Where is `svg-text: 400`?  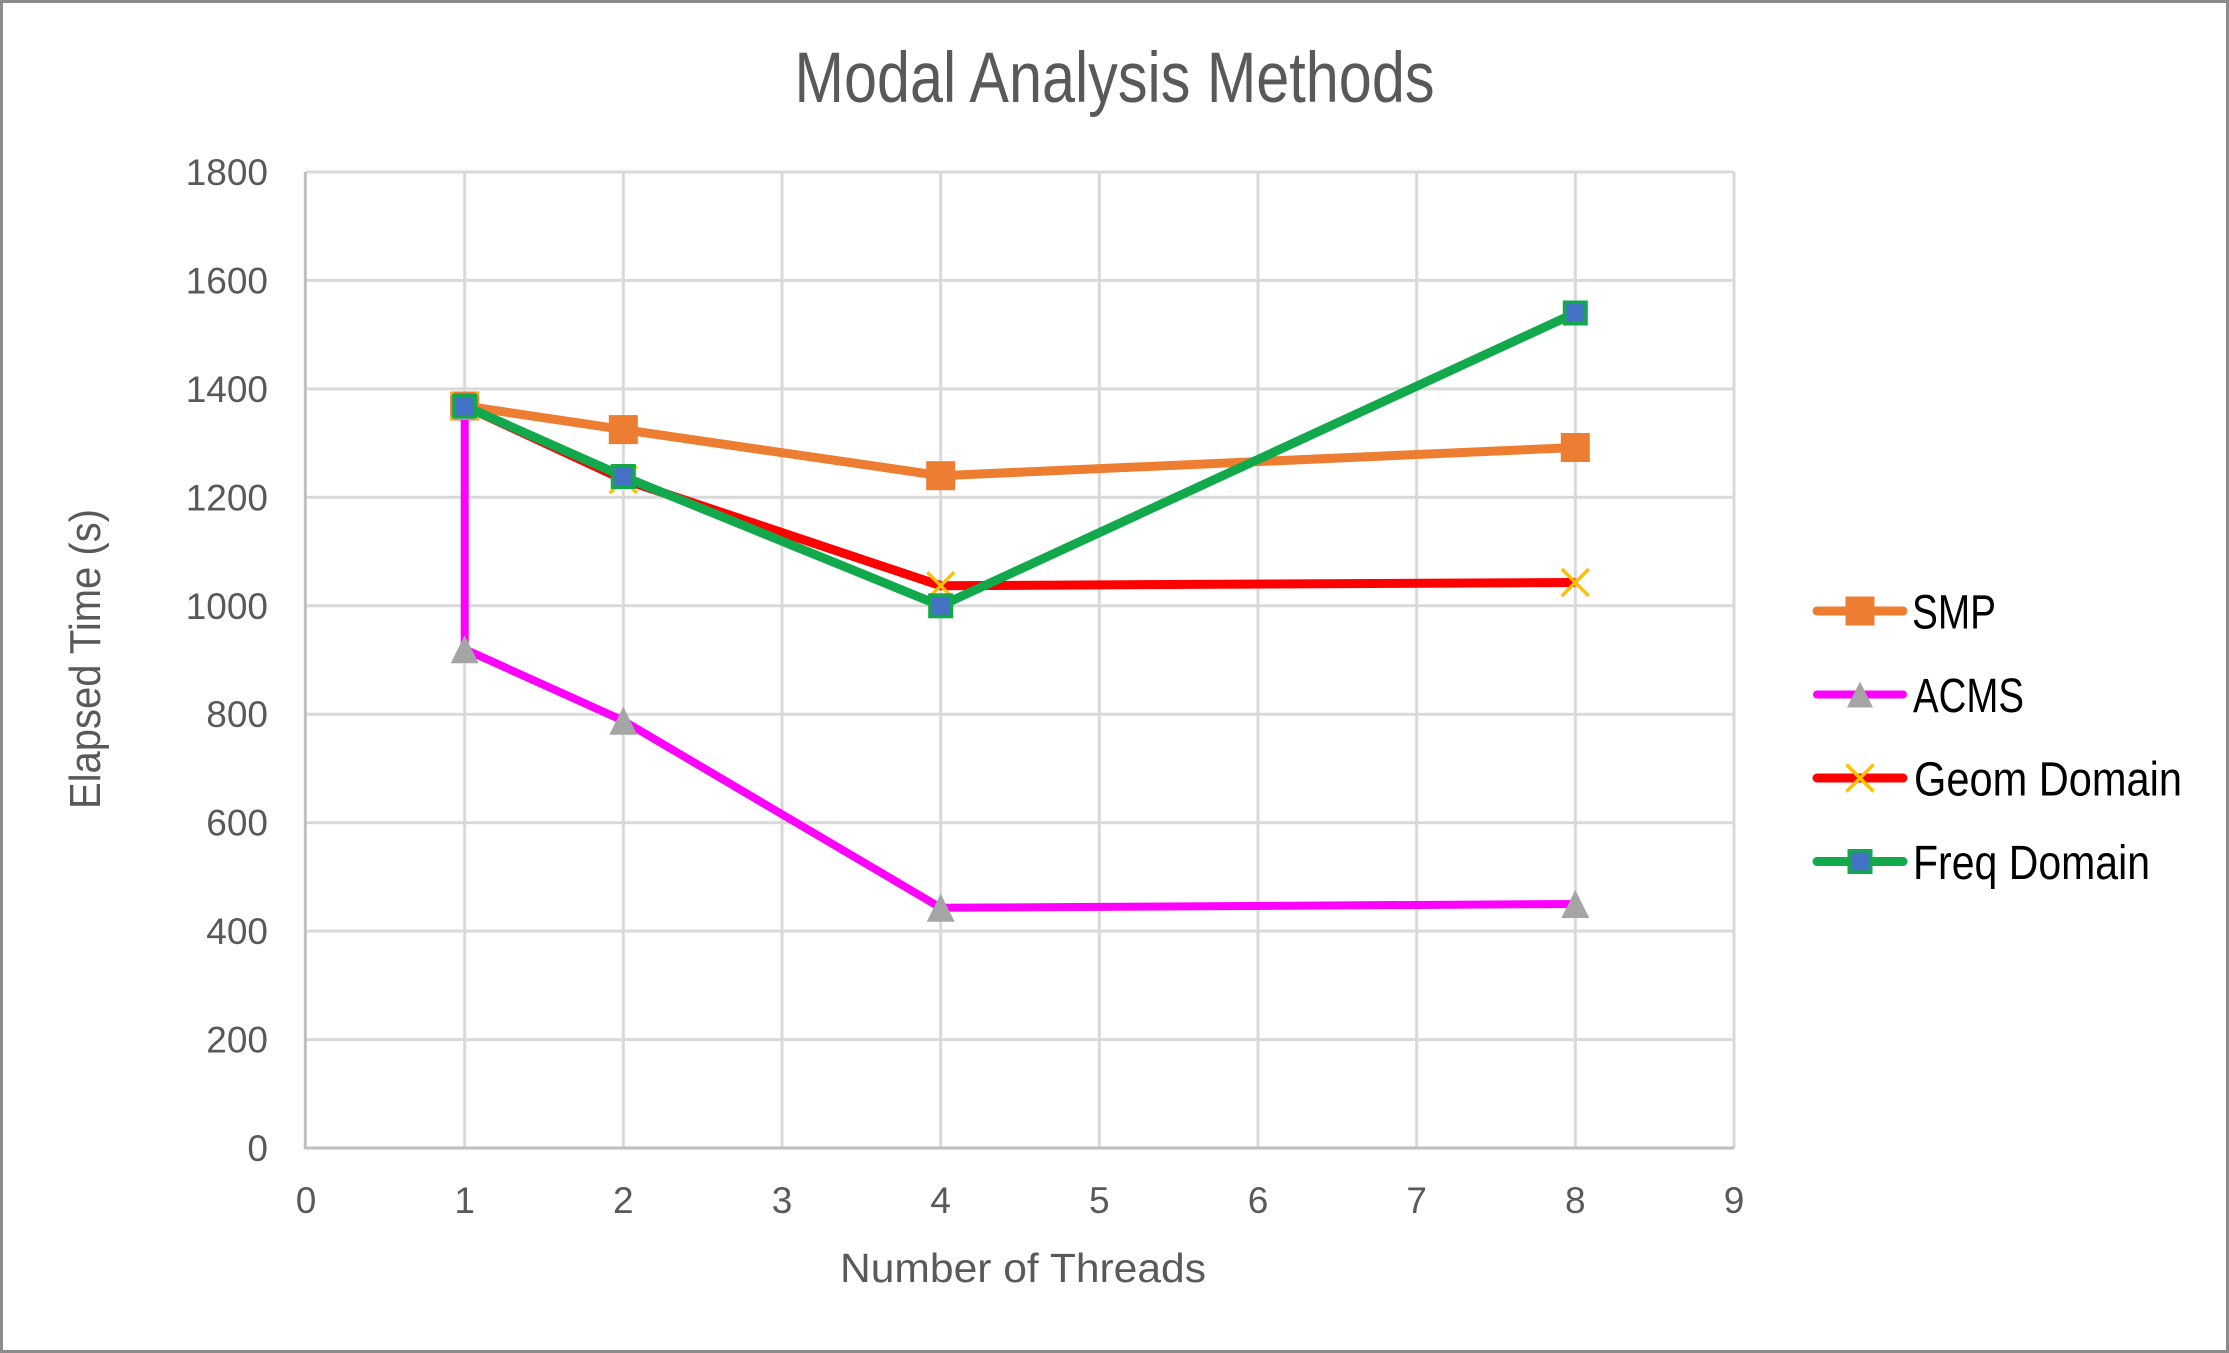 svg-text: 400 is located at coordinates (237, 931).